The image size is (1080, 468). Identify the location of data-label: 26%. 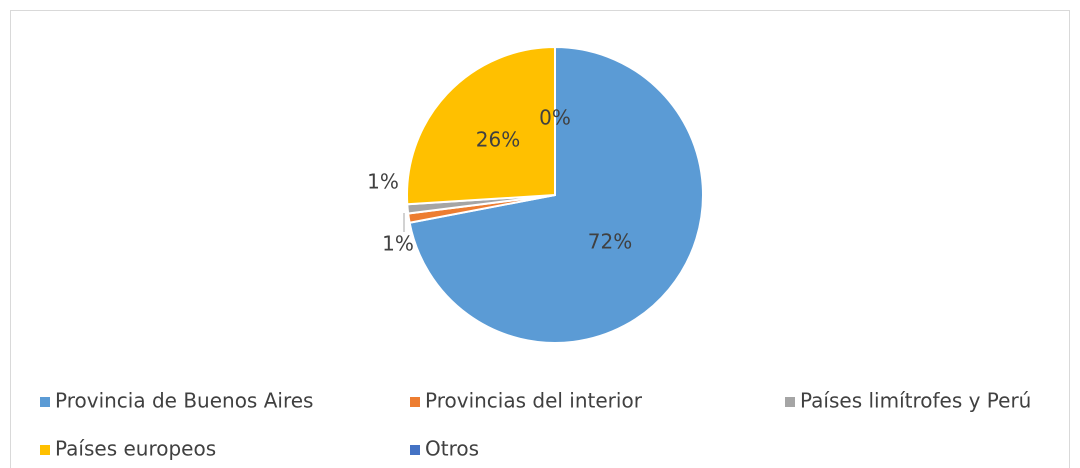
(498, 140).